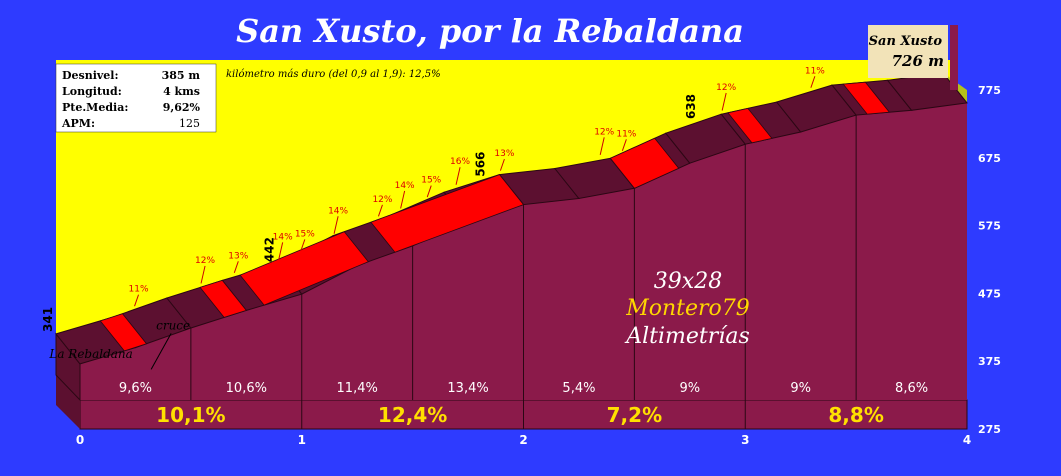  I want to click on half-km-slope-label: 8,6%, so click(911, 388).